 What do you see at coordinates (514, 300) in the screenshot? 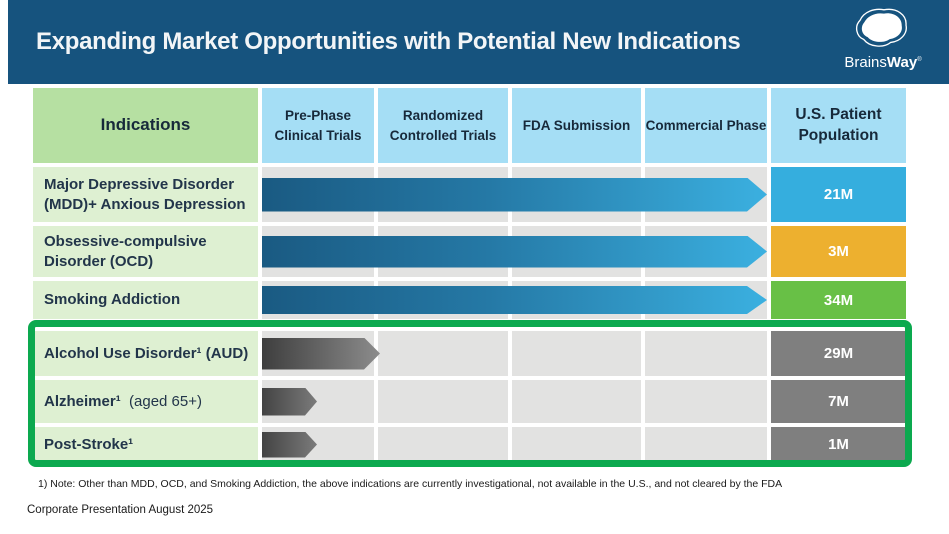
I see `progress-arrow-smoking` at bounding box center [514, 300].